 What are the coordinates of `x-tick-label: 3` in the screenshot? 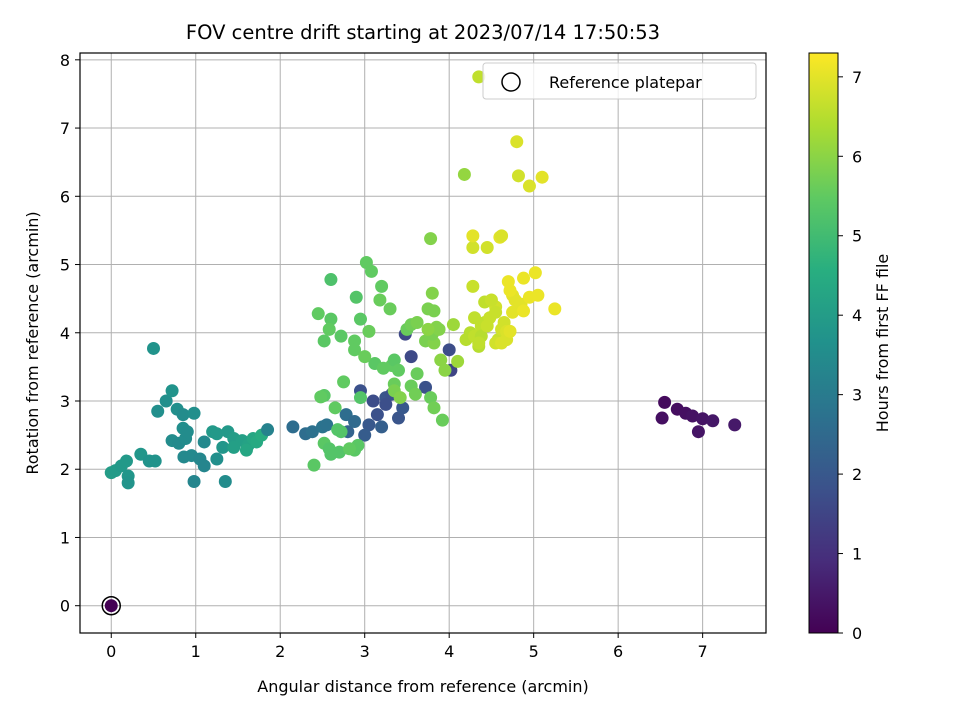 It's located at (365, 651).